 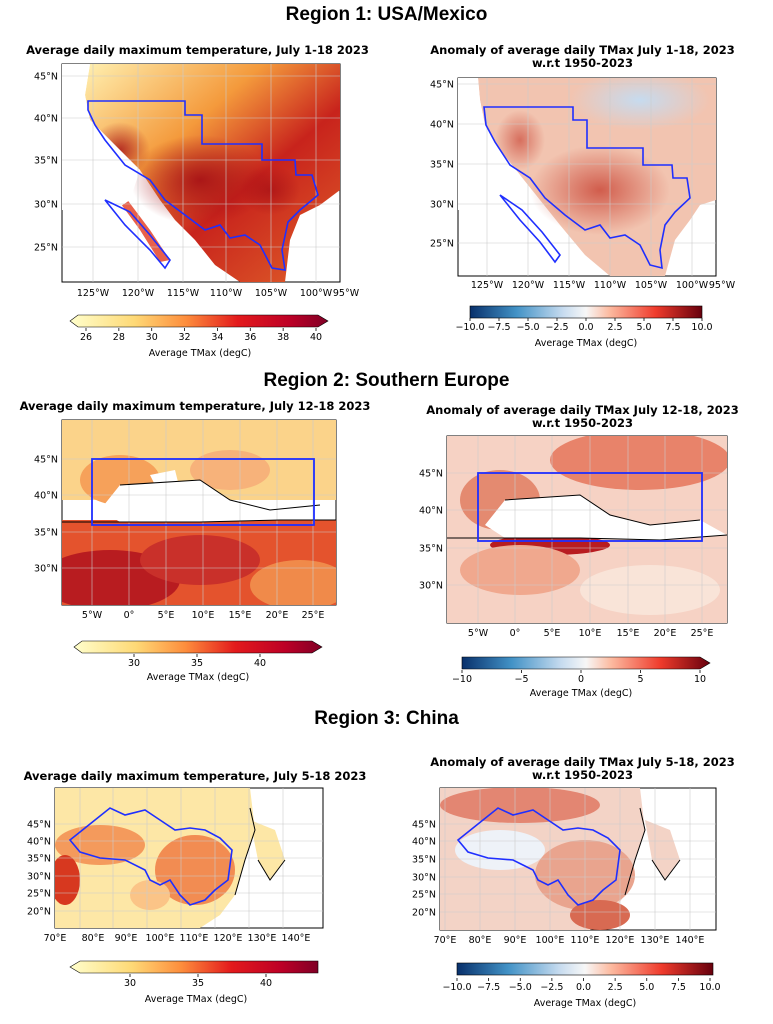 I want to click on colorbar-tick-label: −5.0, so click(x=527, y=327).